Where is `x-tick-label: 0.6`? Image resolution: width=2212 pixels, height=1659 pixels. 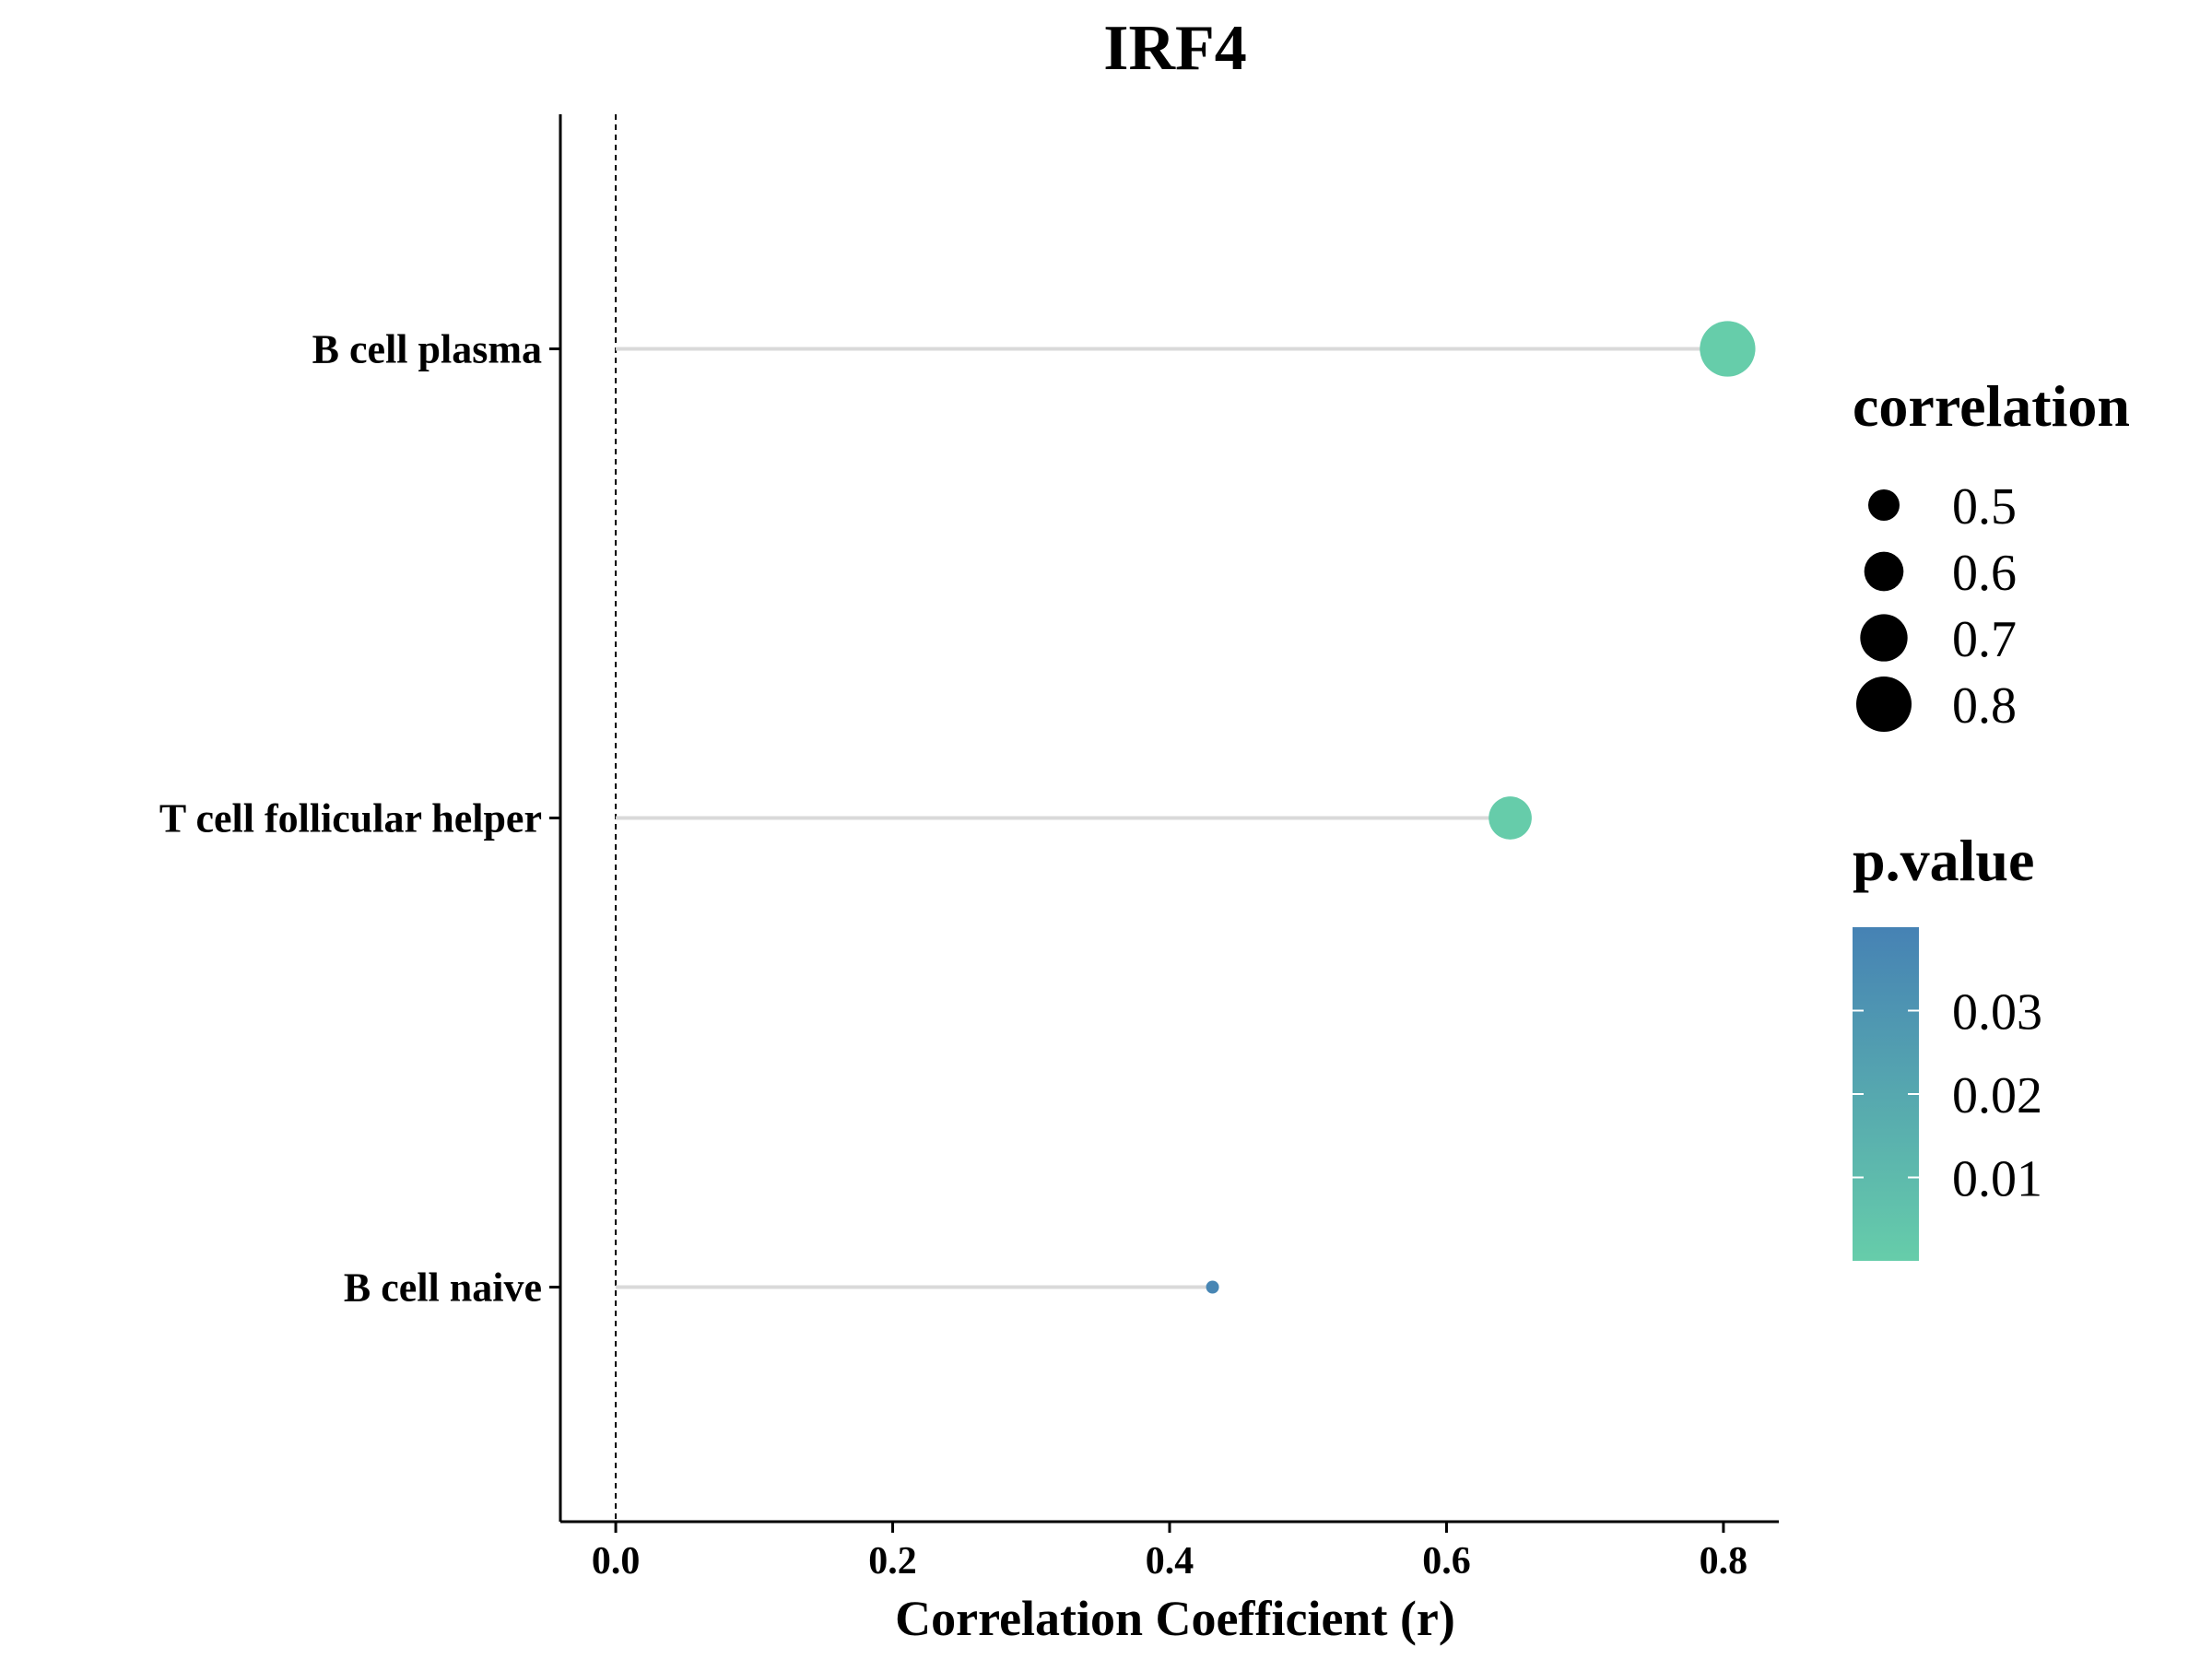 x-tick-label: 0.6 is located at coordinates (1446, 1561).